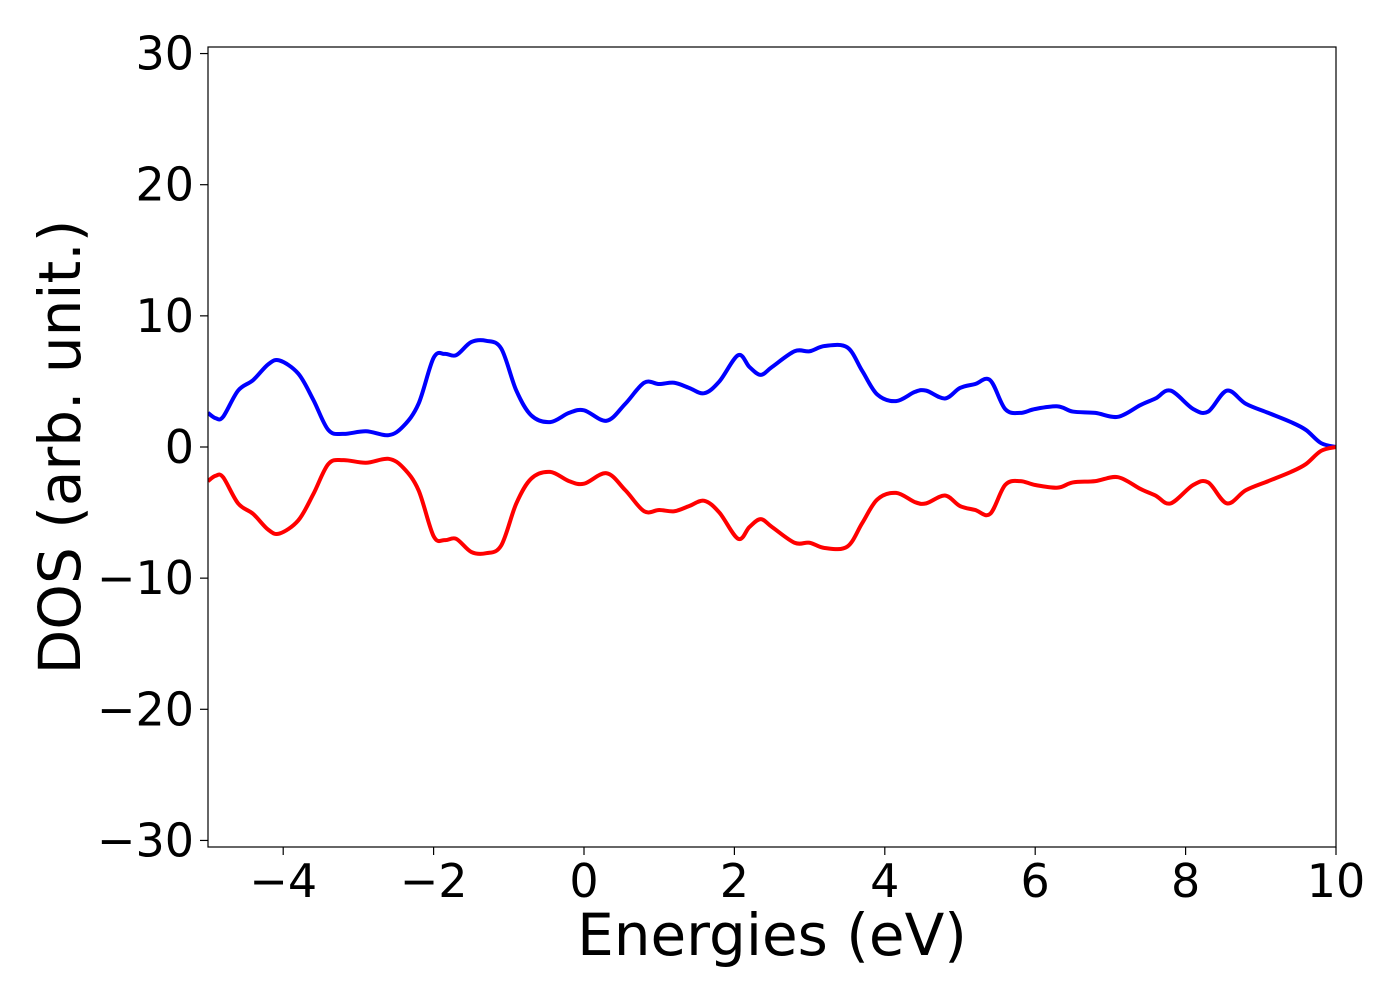  I want to click on x-axis: −4 −2 0 2 4 6 8 10, so click(807, 877).